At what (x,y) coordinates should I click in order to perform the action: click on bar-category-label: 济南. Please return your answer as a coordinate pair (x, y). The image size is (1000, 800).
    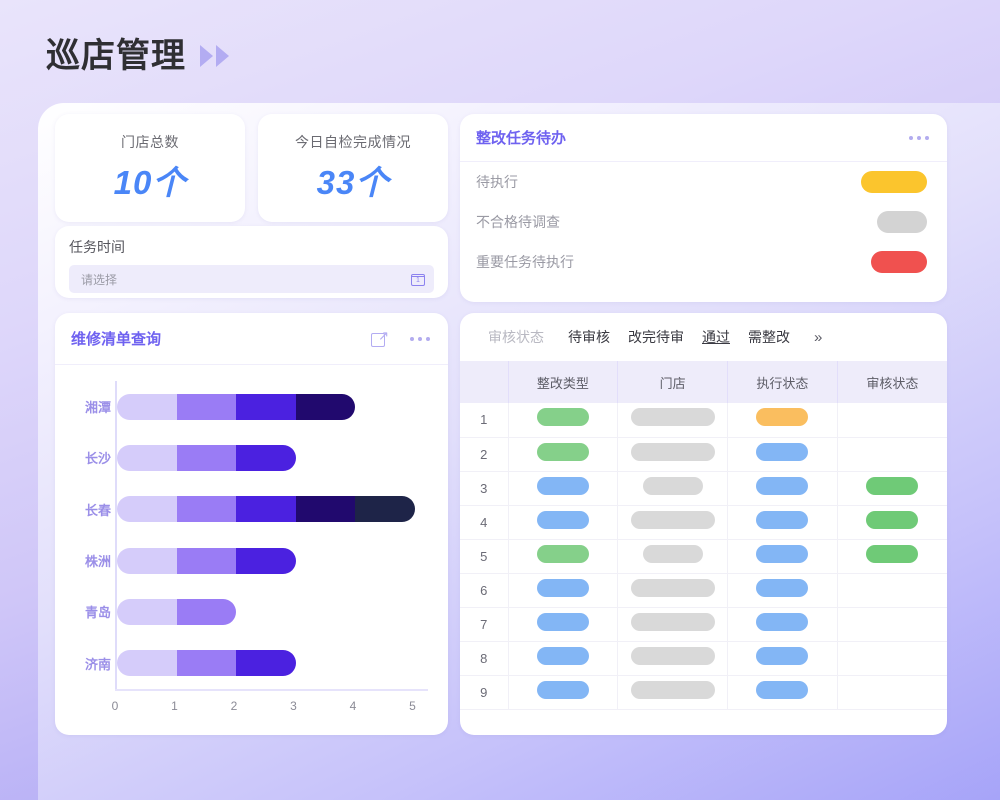
    Looking at the image, I should click on (97, 664).